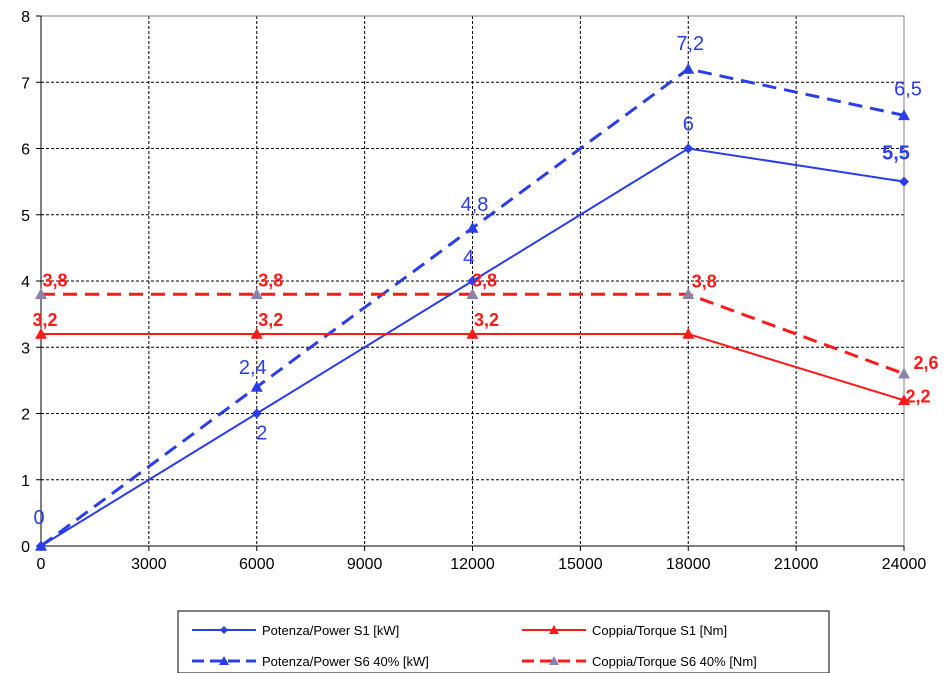 This screenshot has width=948, height=673. What do you see at coordinates (257, 564) in the screenshot?
I see `x-tick-label: 6000` at bounding box center [257, 564].